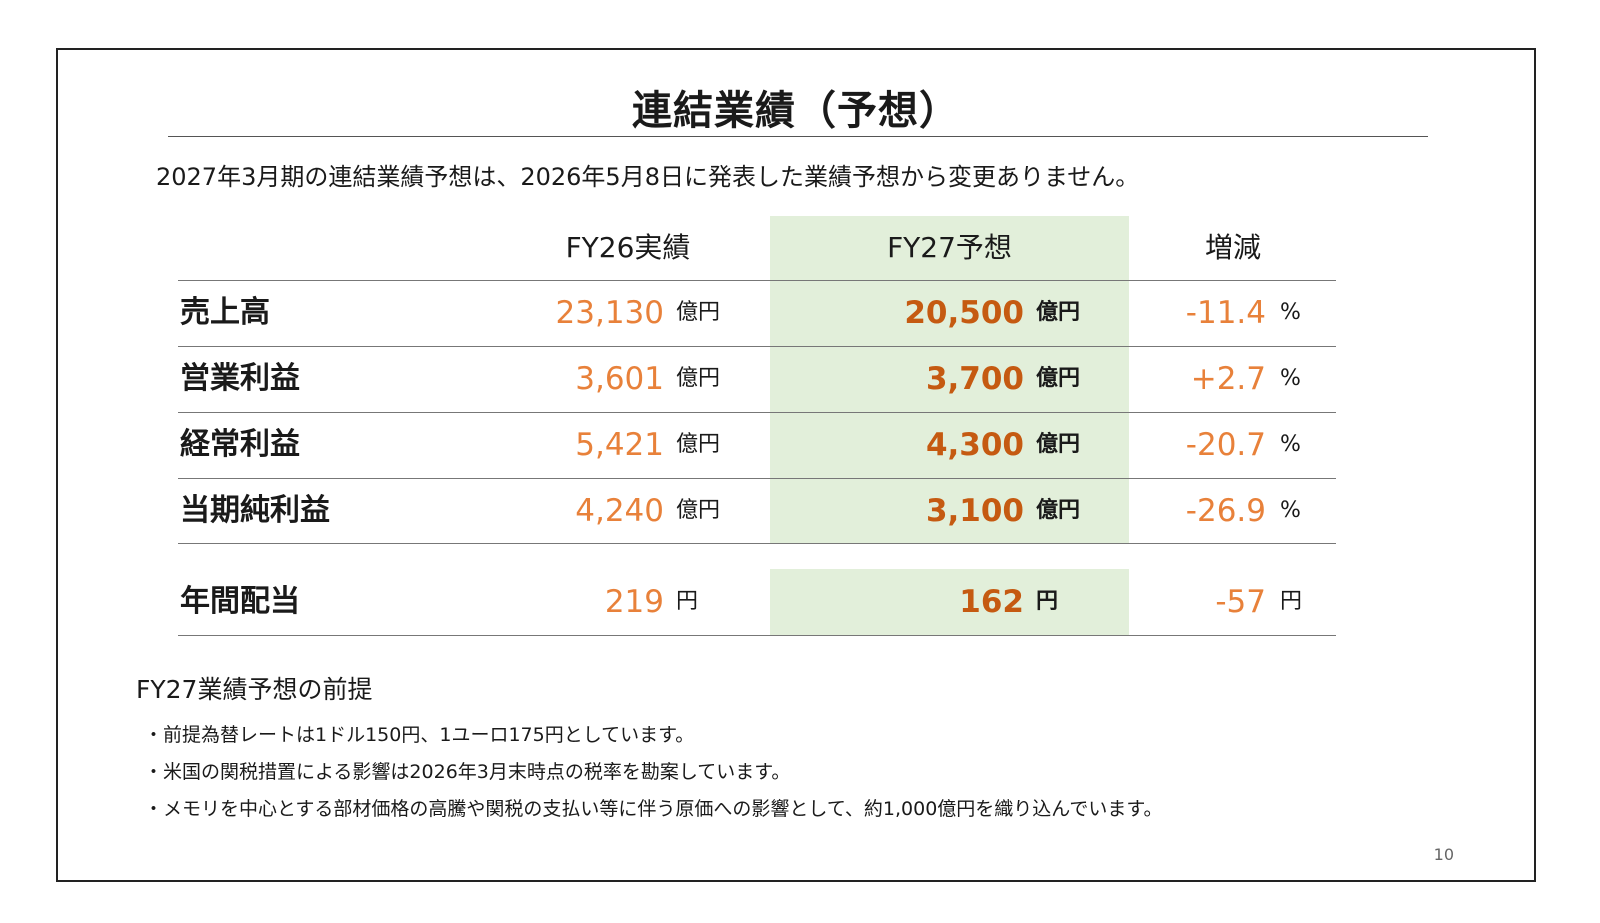 This screenshot has width=1600, height=923. I want to click on header-divider, so click(757, 280).